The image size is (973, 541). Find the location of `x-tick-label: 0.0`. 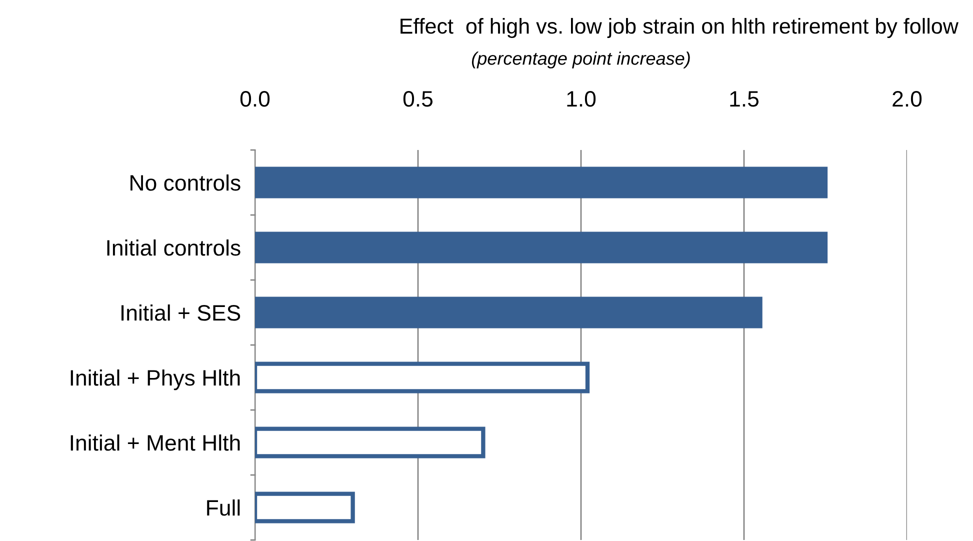

x-tick-label: 0.0 is located at coordinates (255, 98).